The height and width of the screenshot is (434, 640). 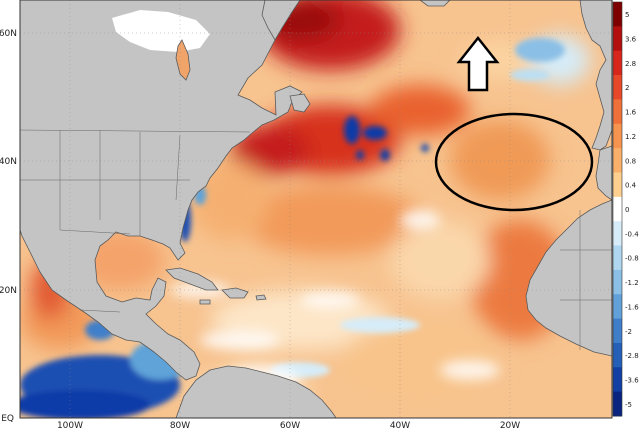 What do you see at coordinates (70, 425) in the screenshot?
I see `lon-label-100w: 100W` at bounding box center [70, 425].